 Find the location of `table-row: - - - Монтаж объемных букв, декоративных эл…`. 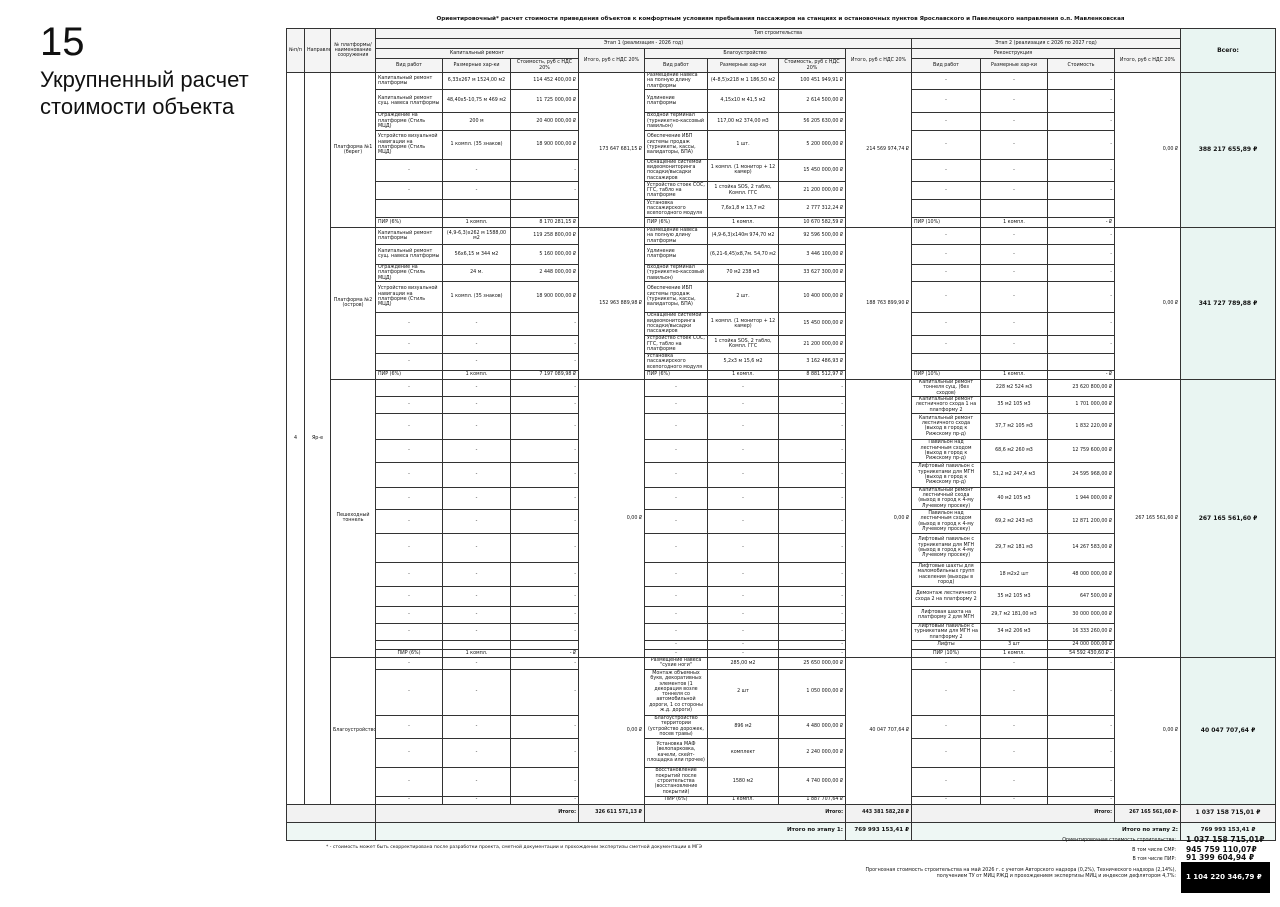

table-row: - - - Монтаж объемных букв, декоративных эл… is located at coordinates (781, 692).